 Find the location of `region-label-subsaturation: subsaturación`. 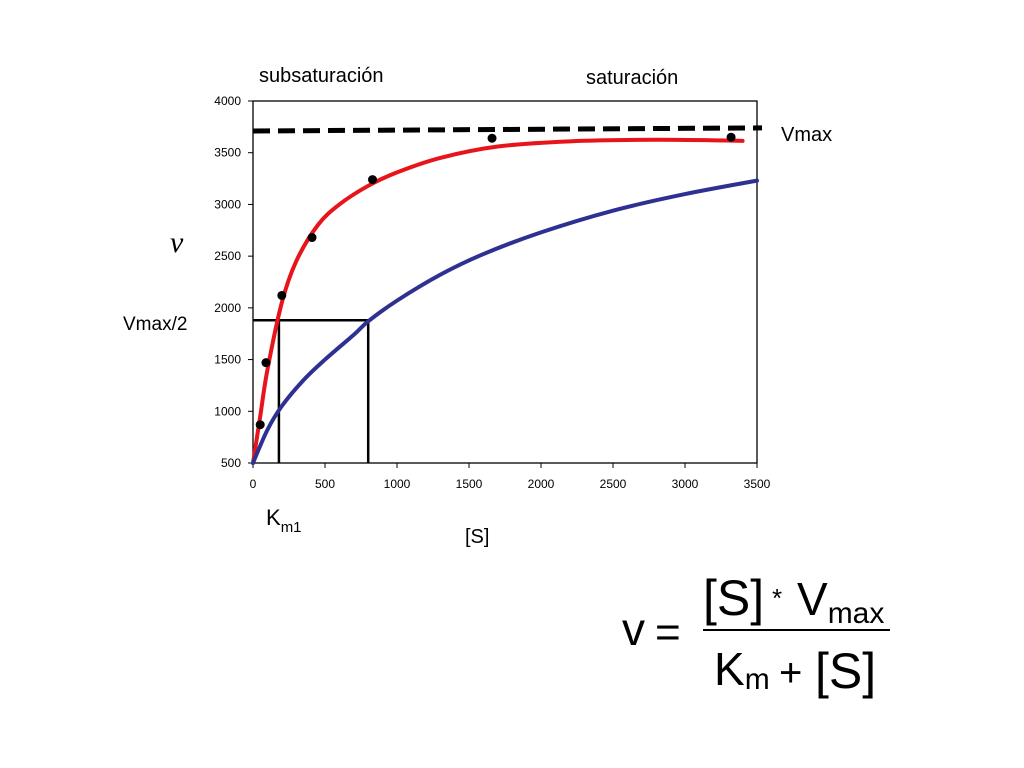

region-label-subsaturation: subsaturación is located at coordinates (321, 76).